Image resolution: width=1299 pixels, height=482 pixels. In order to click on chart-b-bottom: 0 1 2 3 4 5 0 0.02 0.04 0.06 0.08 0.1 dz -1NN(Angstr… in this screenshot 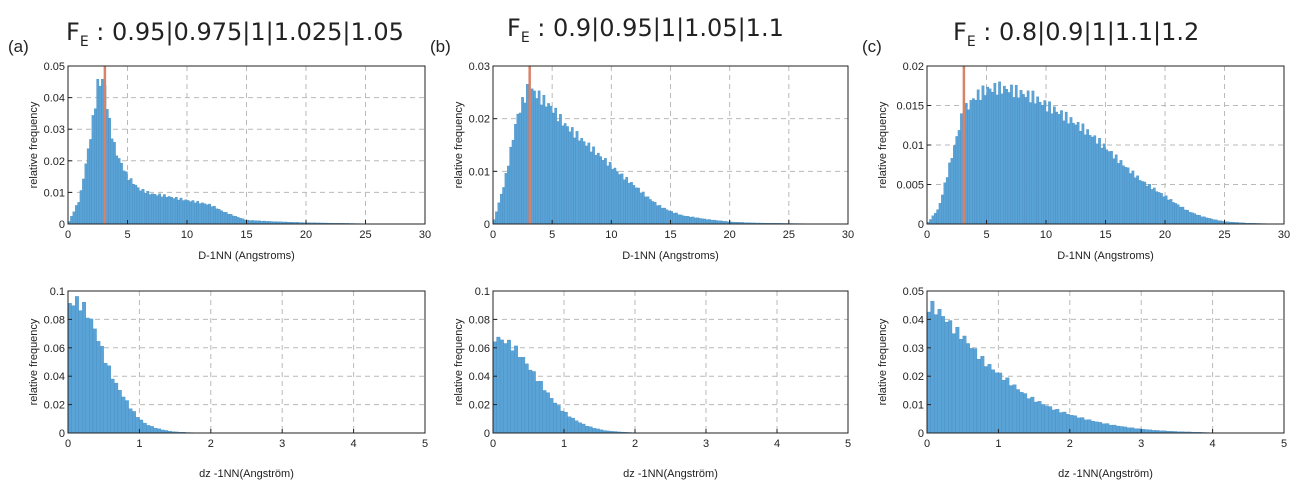, I will do `click(652, 383)`.